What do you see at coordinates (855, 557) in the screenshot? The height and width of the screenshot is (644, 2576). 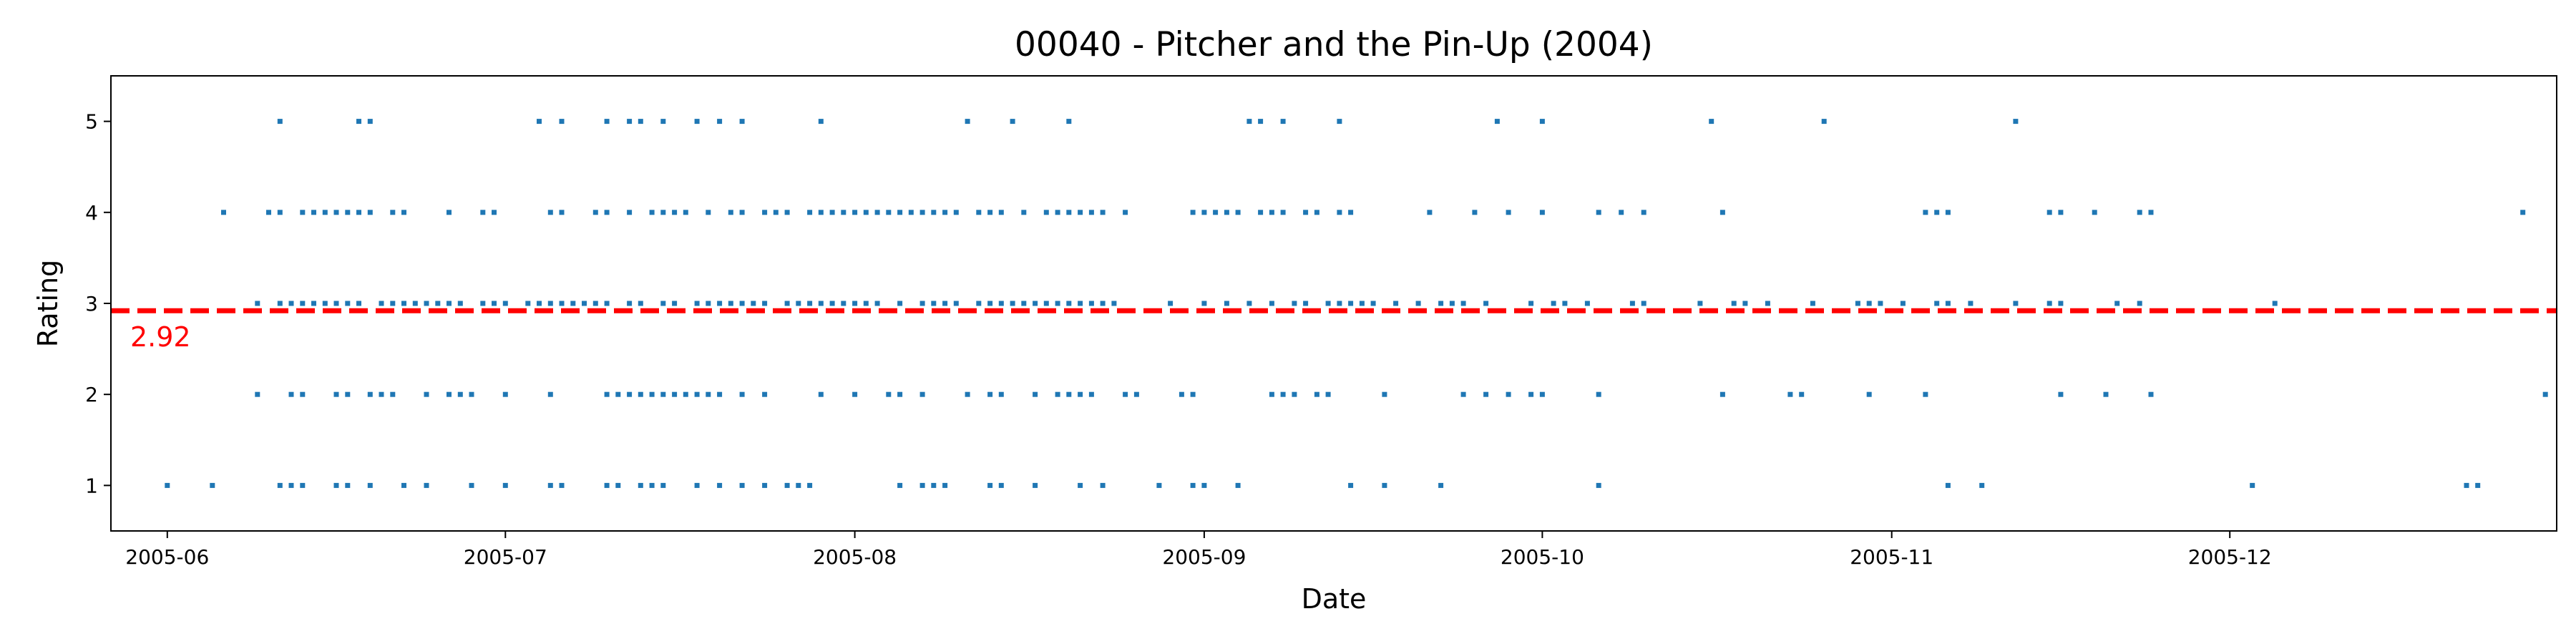 I see `x-tick-label: 2005-08` at bounding box center [855, 557].